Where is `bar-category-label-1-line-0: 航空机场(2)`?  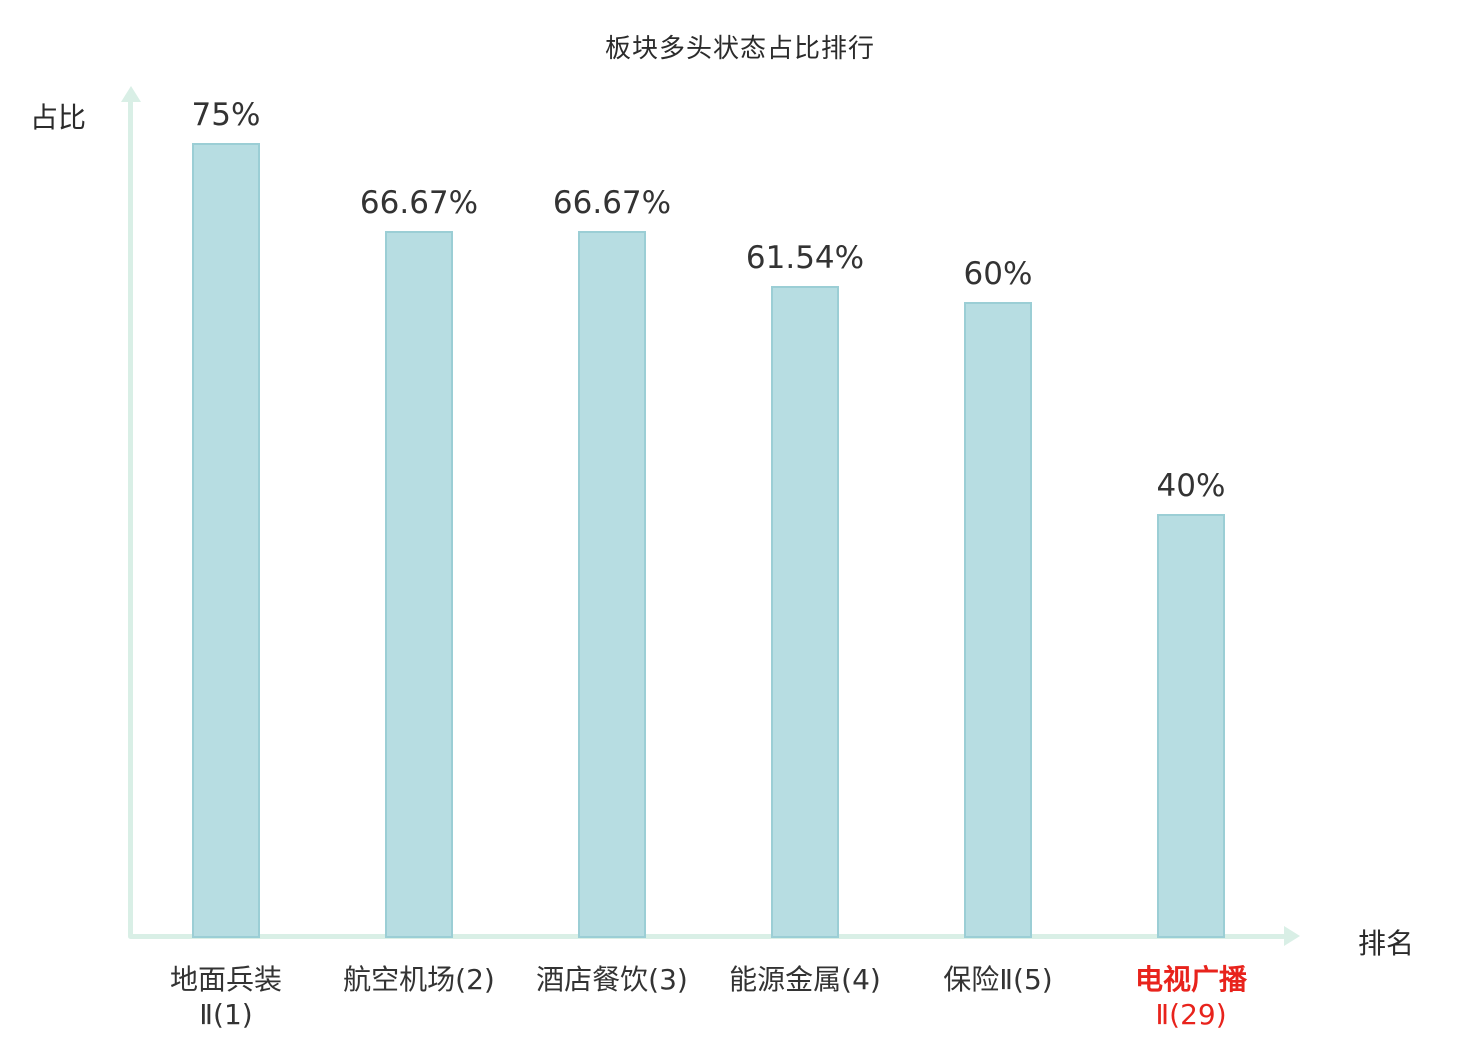
bar-category-label-1-line-0: 航空机场(2) is located at coordinates (419, 979).